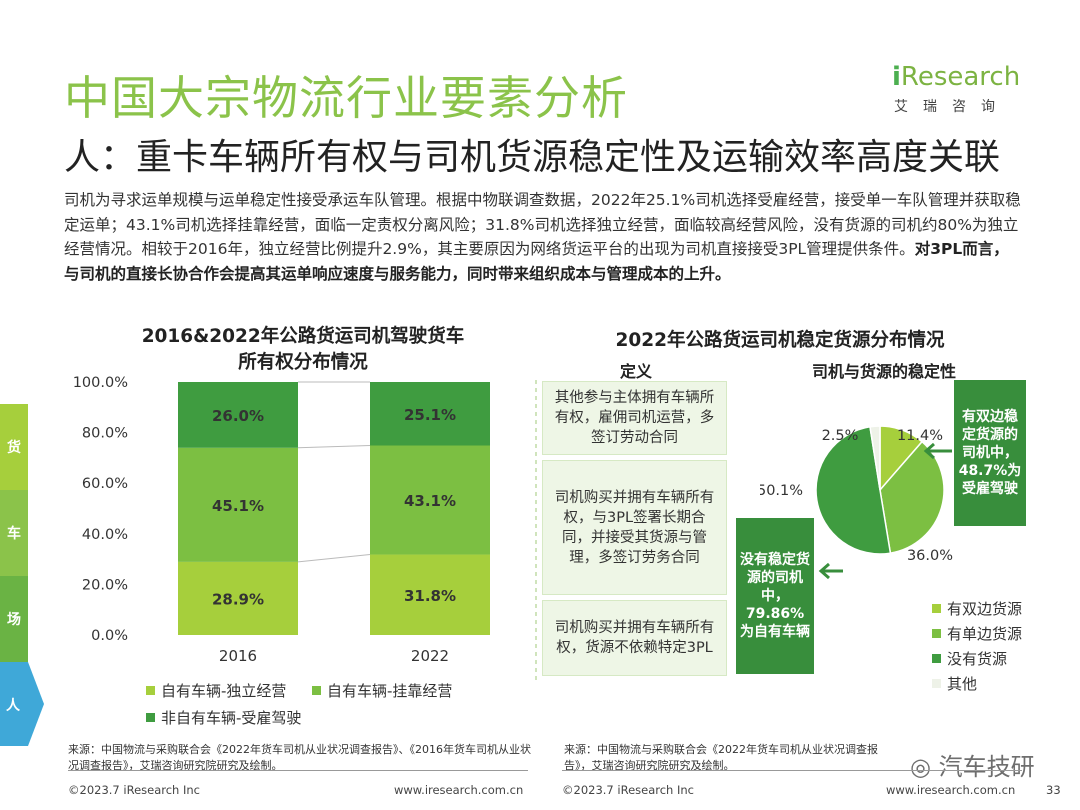  Describe the element at coordinates (884, 371) in the screenshot. I see `pie-header: 司机与货源的稳定性` at that location.